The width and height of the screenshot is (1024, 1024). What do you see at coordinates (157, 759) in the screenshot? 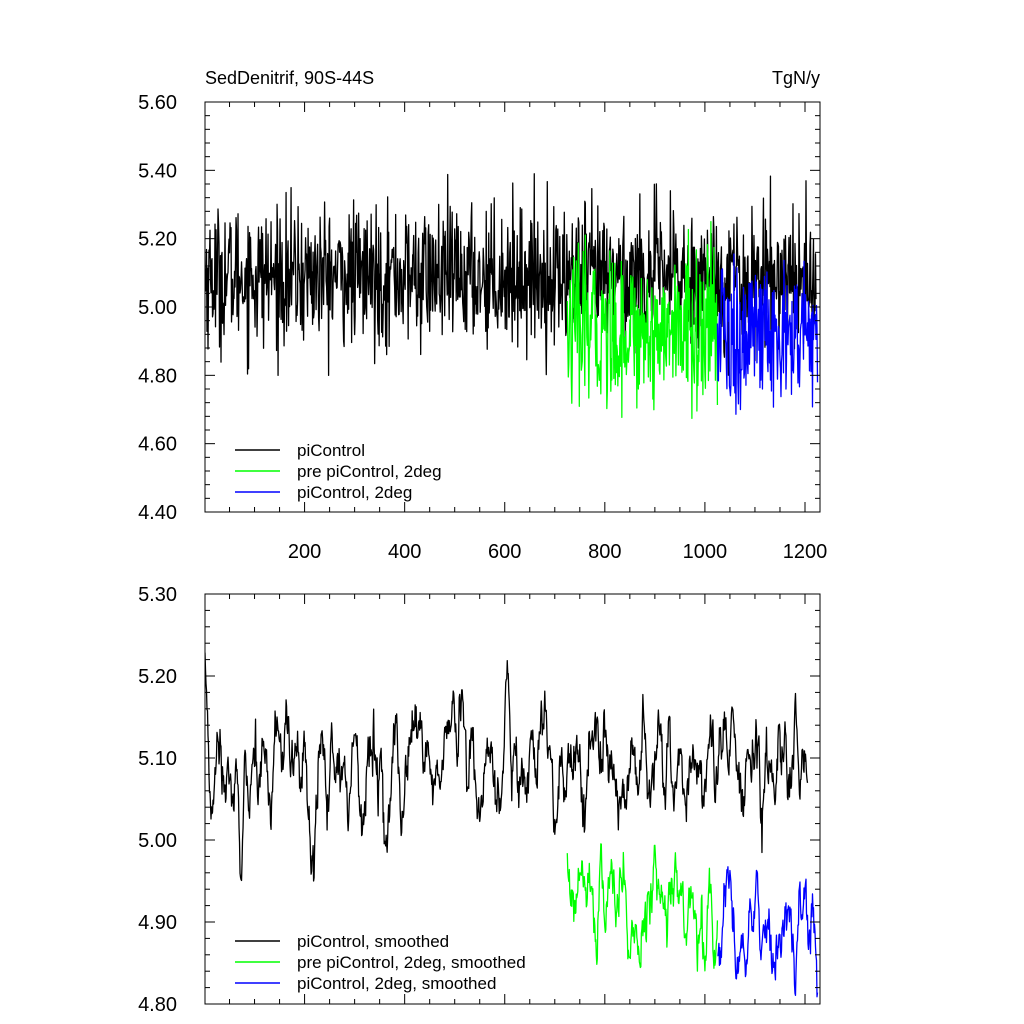
I see `y-tick-label: 5.10` at bounding box center [157, 759].